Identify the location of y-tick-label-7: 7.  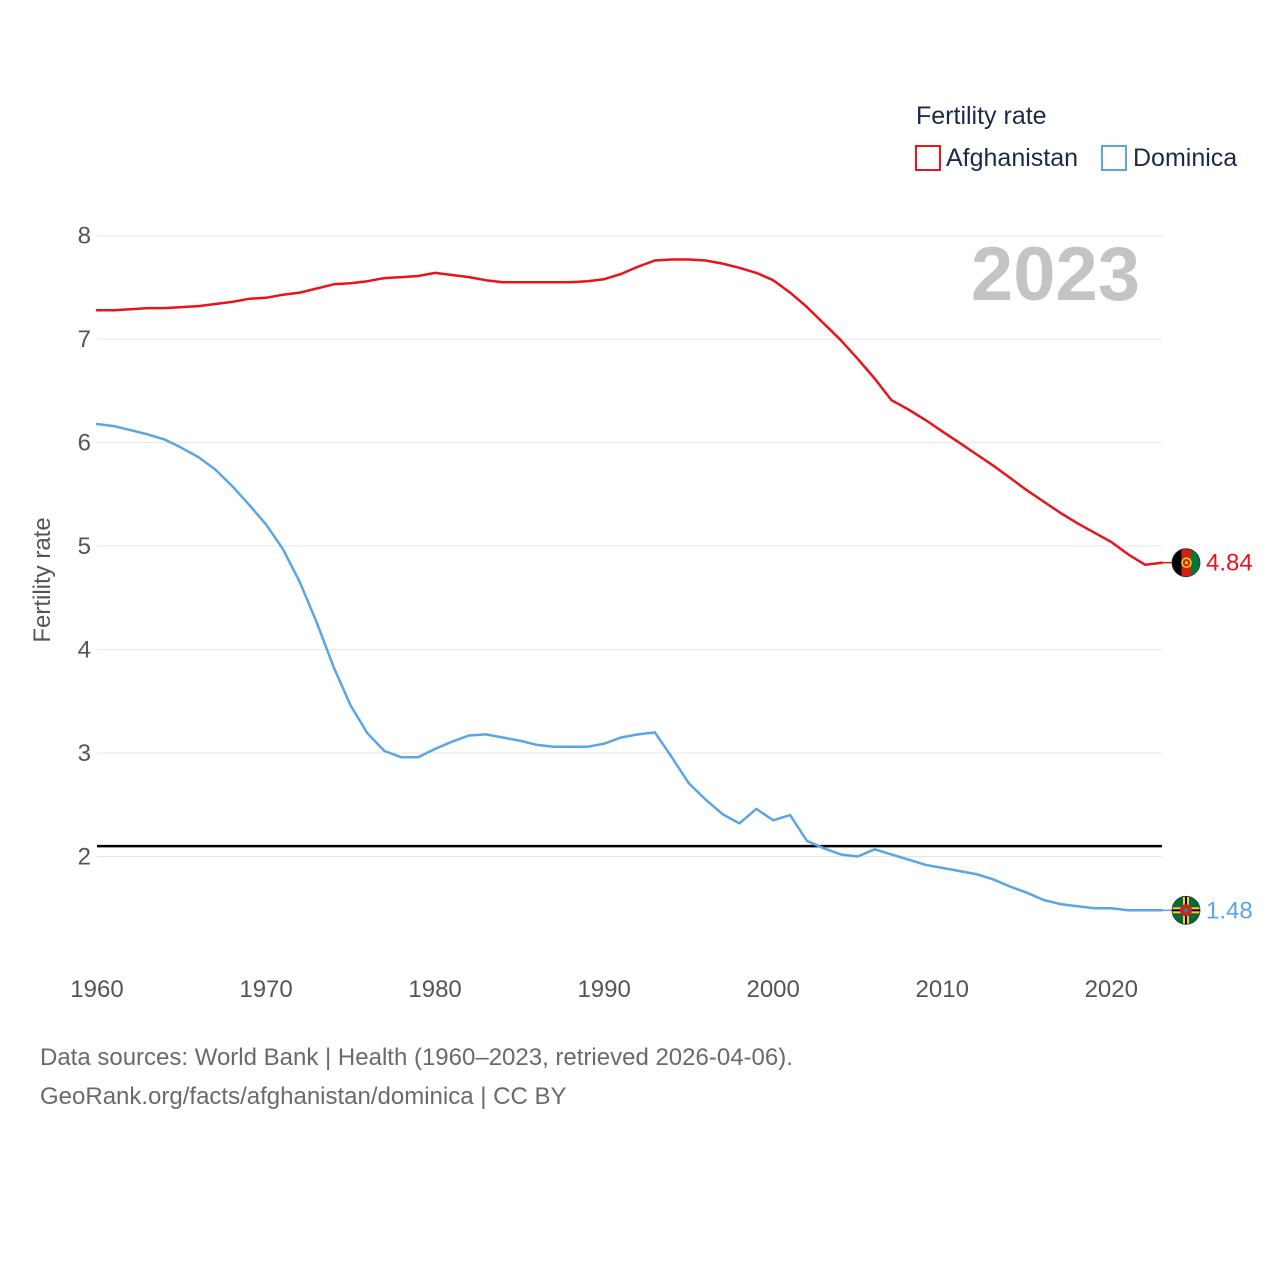
(84, 339).